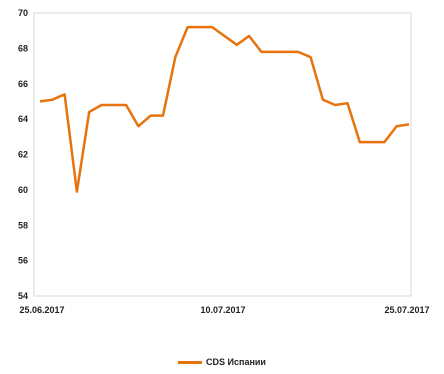 The width and height of the screenshot is (444, 374). I want to click on y-tick-label: 68, so click(23, 48).